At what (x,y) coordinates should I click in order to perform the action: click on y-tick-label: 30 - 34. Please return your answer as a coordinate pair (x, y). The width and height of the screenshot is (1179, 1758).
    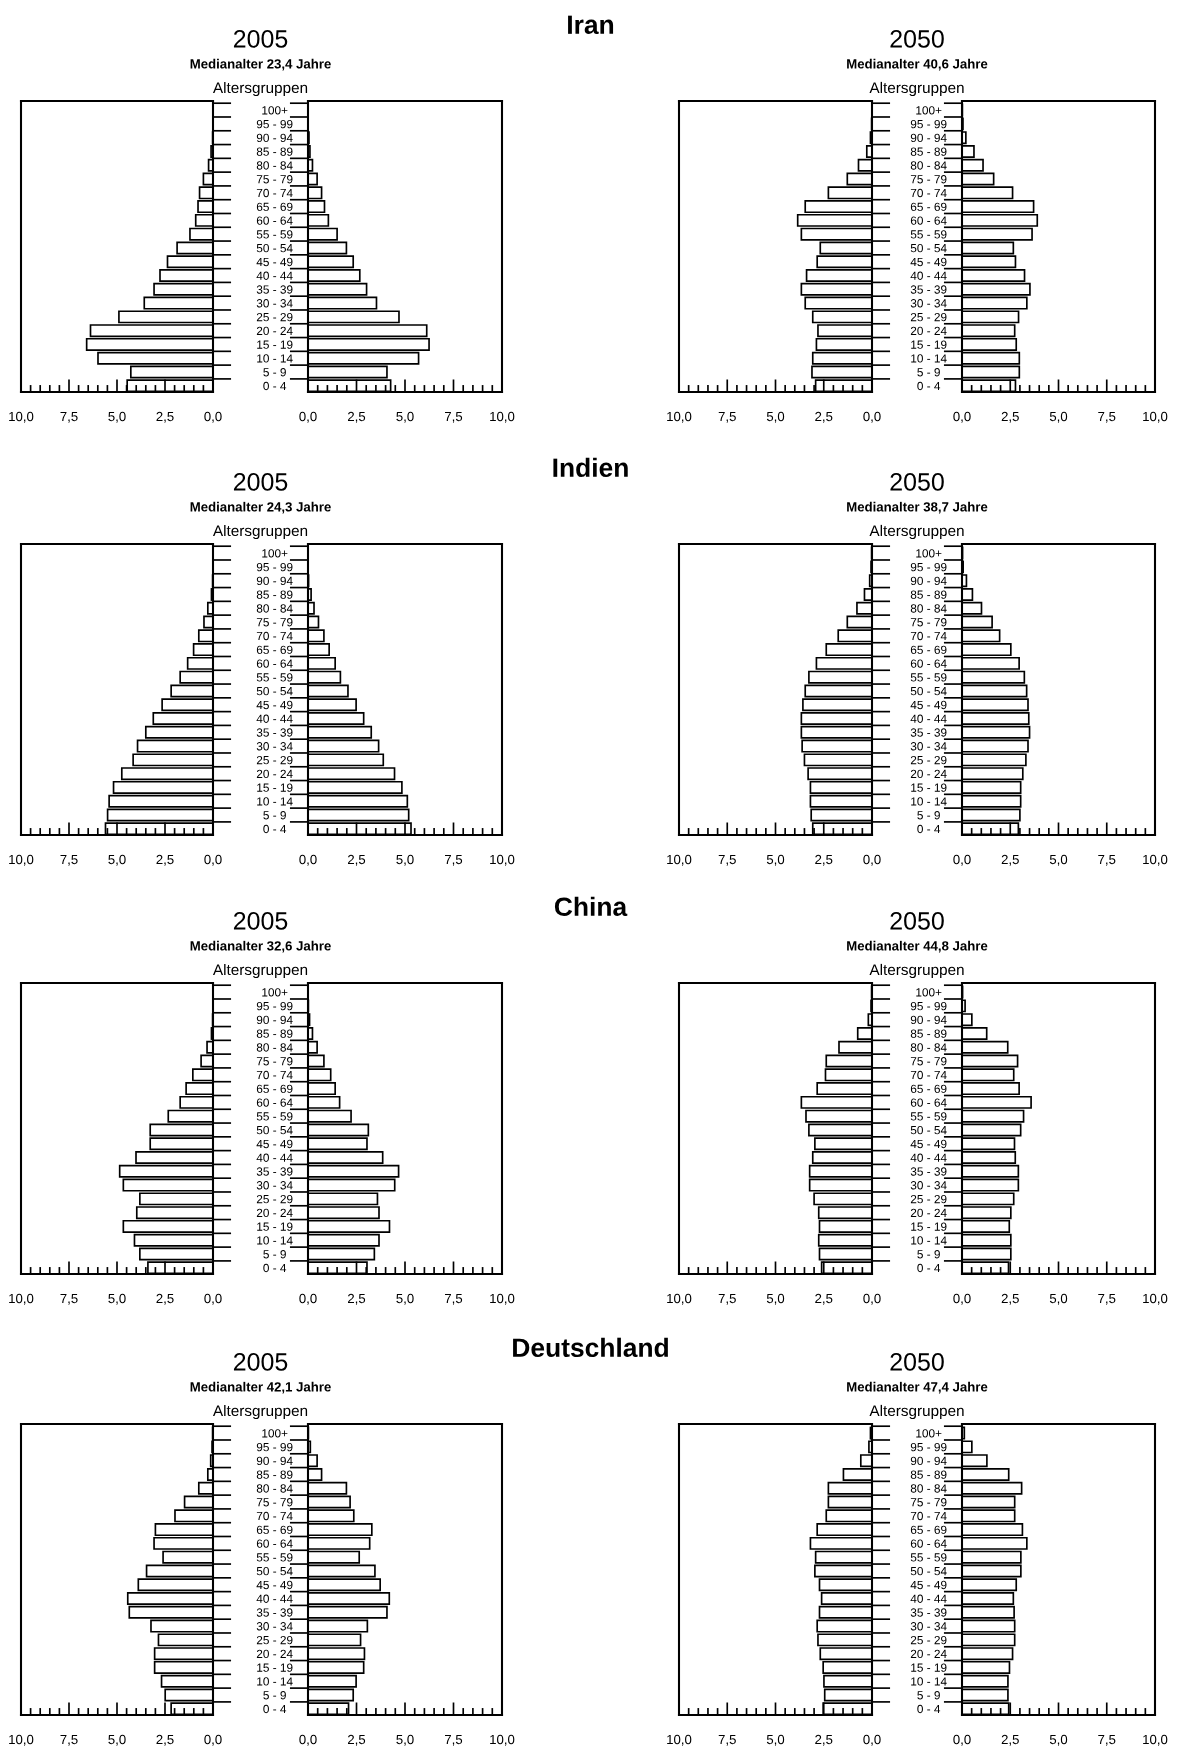
    Looking at the image, I should click on (928, 746).